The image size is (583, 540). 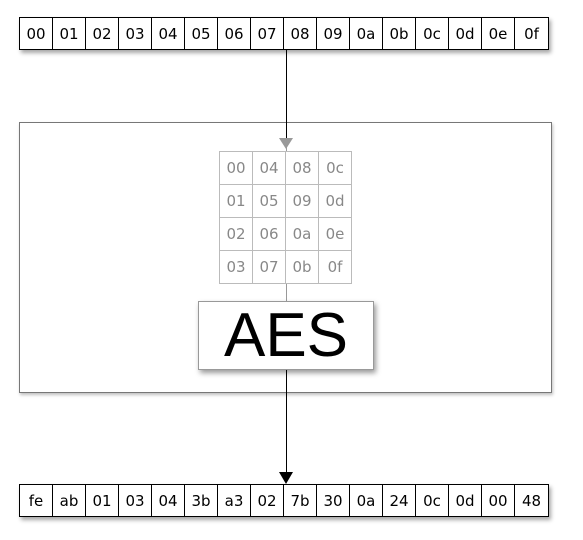 What do you see at coordinates (269, 201) in the screenshot?
I see `state-cell: 05` at bounding box center [269, 201].